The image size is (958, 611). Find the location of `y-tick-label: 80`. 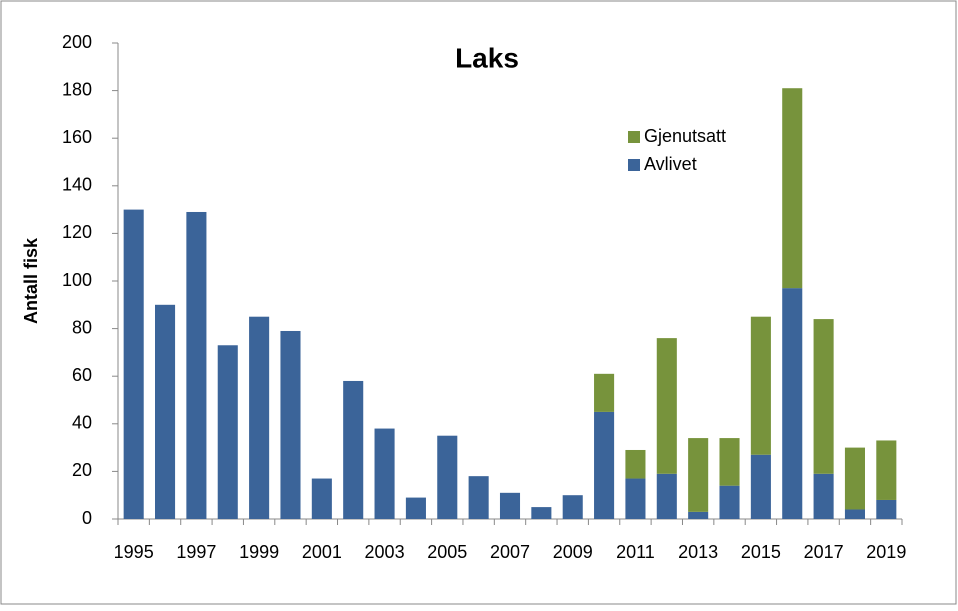

y-tick-label: 80 is located at coordinates (82, 327).